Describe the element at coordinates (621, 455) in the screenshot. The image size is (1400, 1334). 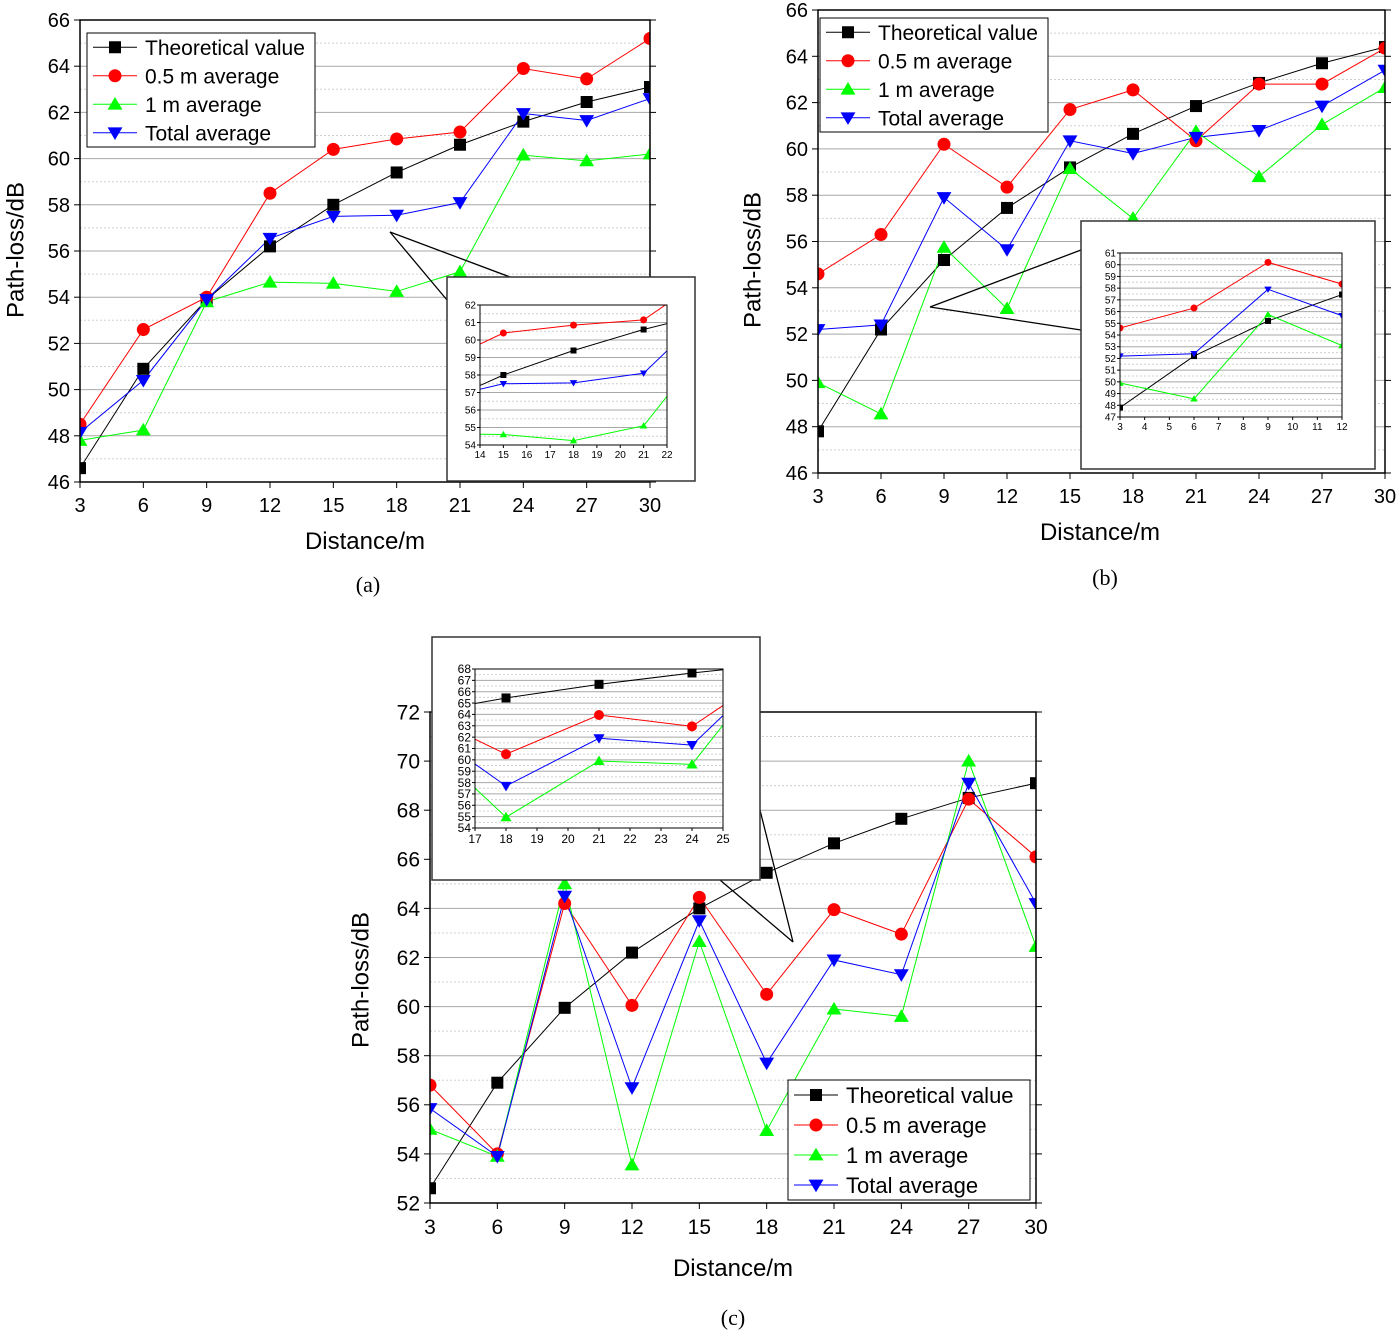
I see `inset-x-tick-label: 20` at that location.